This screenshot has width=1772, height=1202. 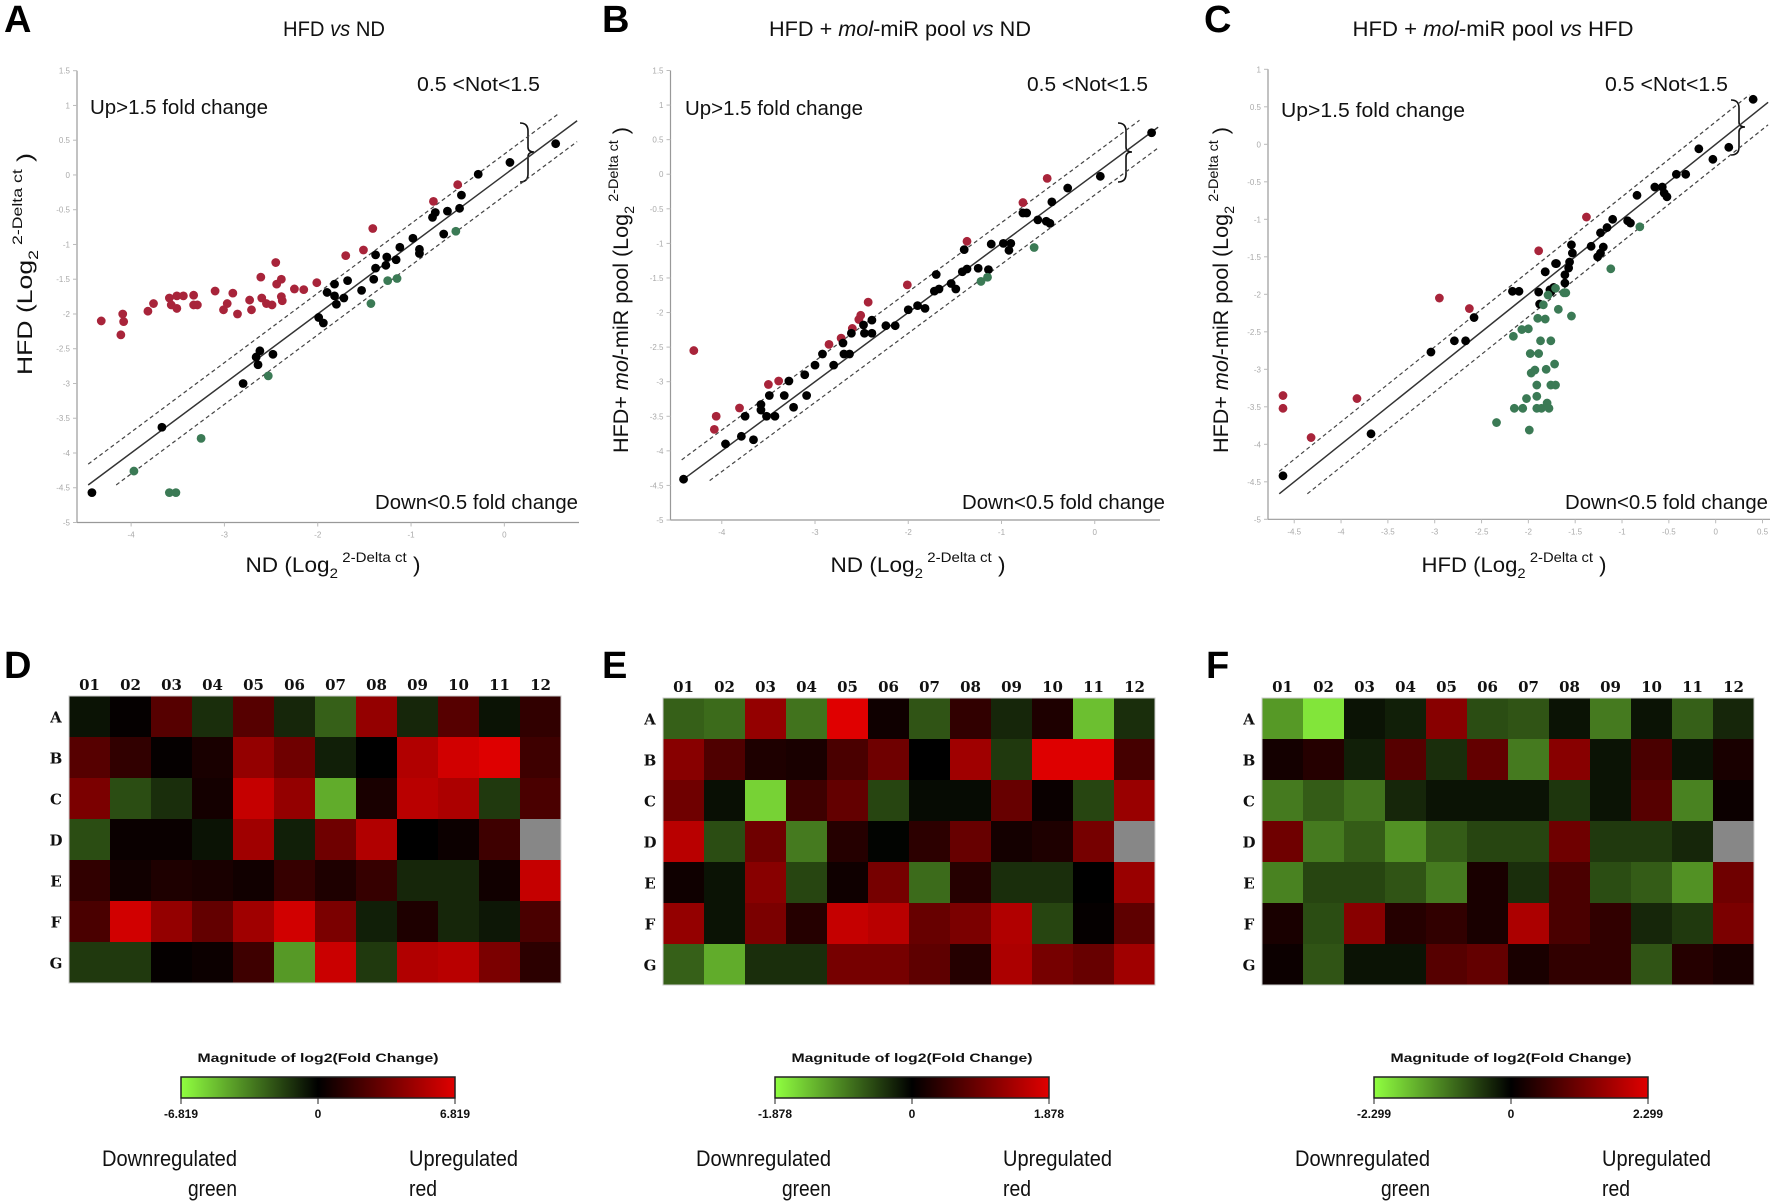 I want to click on heatmap-cell-D02, so click(x=131, y=840).